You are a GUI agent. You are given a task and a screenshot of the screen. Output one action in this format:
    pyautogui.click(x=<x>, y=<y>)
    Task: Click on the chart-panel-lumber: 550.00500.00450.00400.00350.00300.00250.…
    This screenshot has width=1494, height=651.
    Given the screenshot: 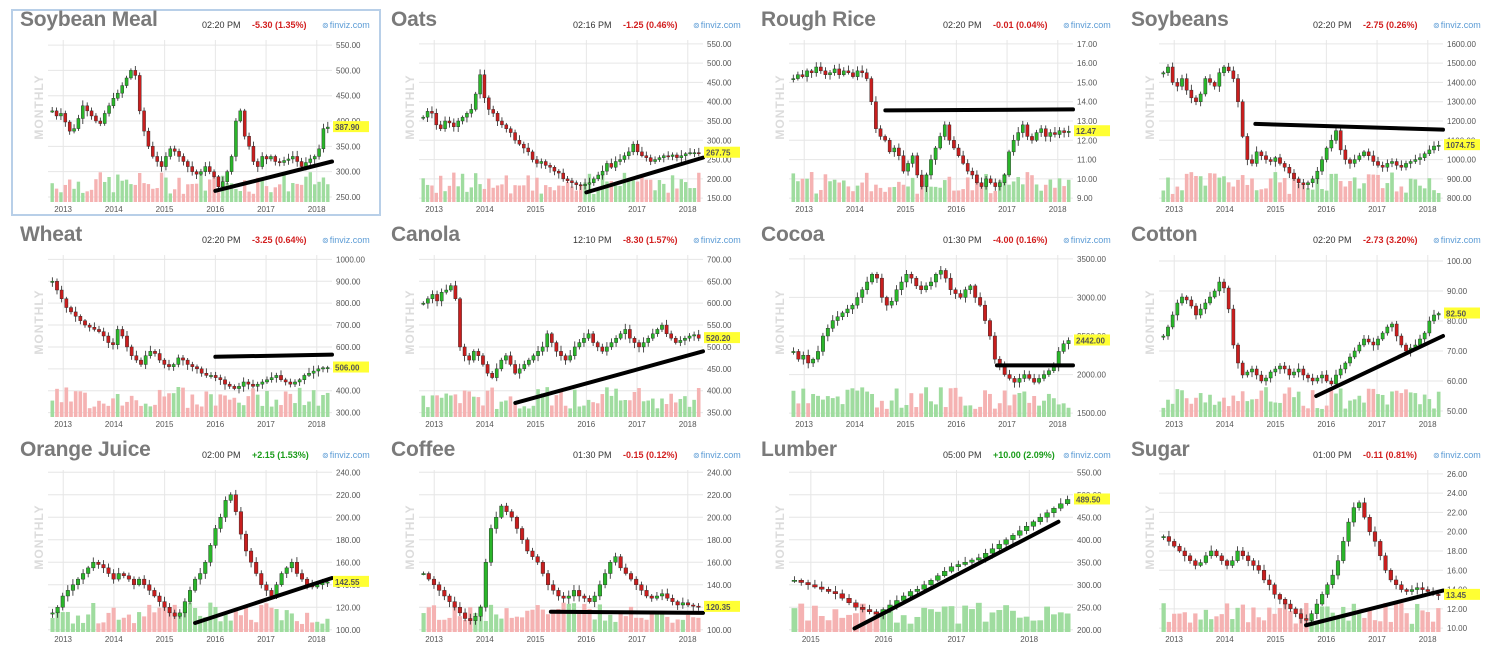 What is the action you would take?
    pyautogui.click(x=937, y=541)
    